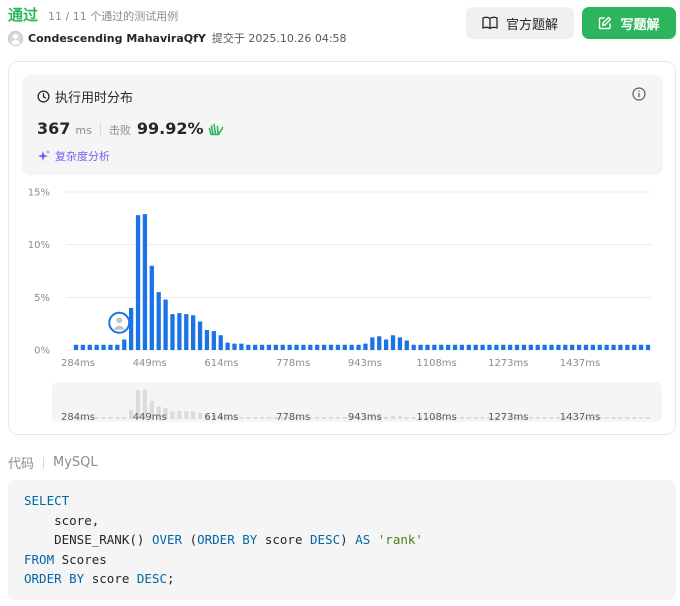  Describe the element at coordinates (54, 128) in the screenshot. I see `runtime-value: 367` at that location.